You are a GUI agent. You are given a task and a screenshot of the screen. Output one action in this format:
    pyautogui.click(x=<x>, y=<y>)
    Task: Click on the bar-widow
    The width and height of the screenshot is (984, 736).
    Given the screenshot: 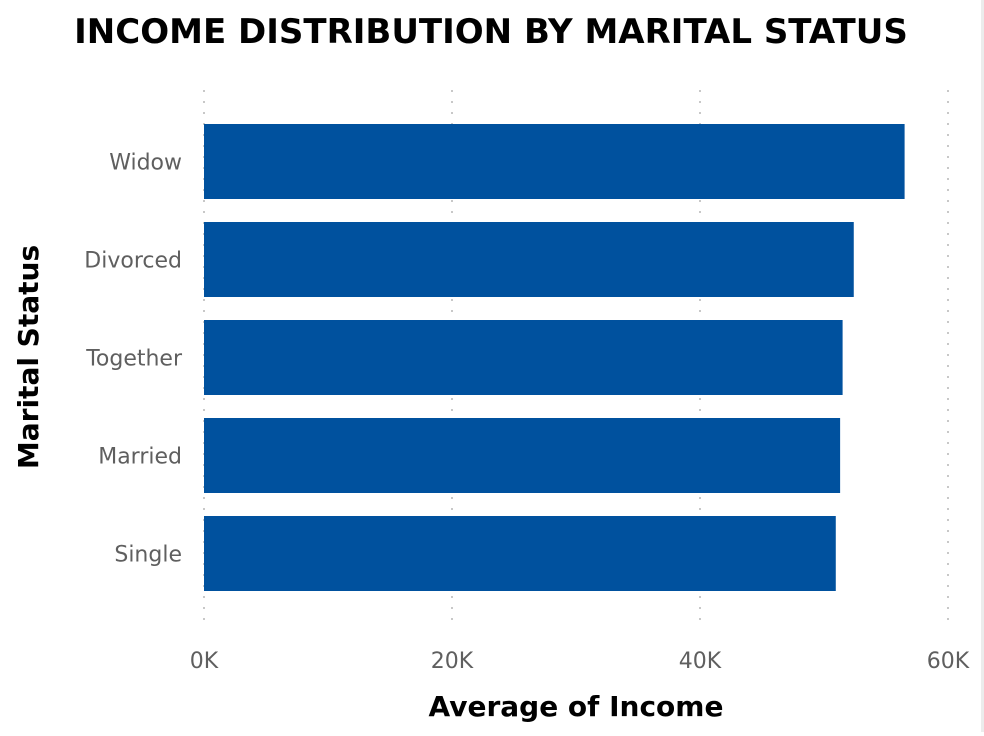 What is the action you would take?
    pyautogui.click(x=554, y=161)
    